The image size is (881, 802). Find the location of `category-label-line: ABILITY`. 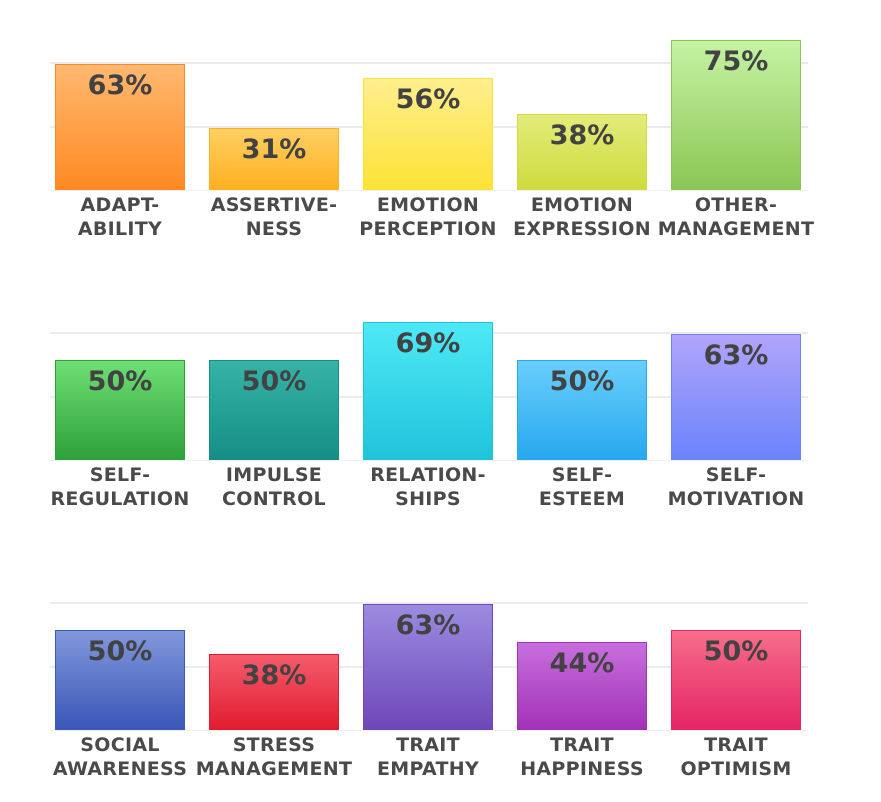

category-label-line: ABILITY is located at coordinates (120, 229).